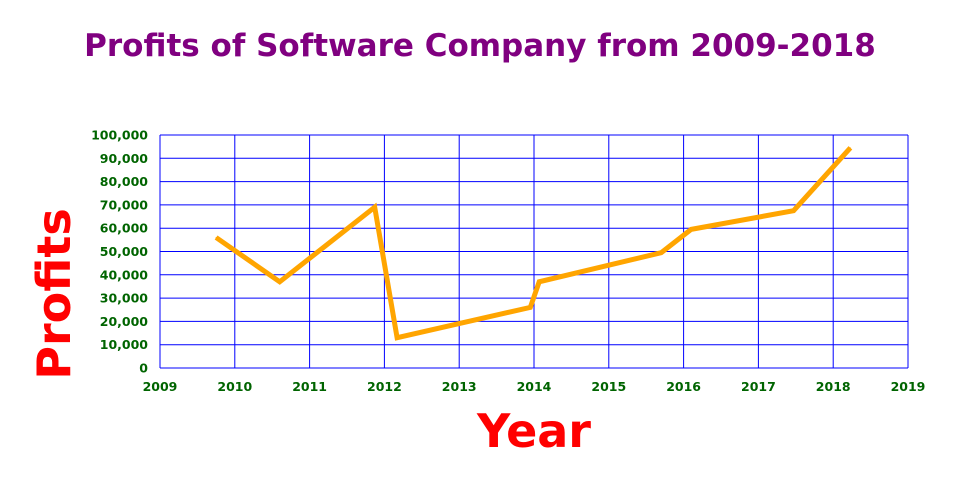 The width and height of the screenshot is (960, 500). I want to click on x-axis-title: Year, so click(533, 431).